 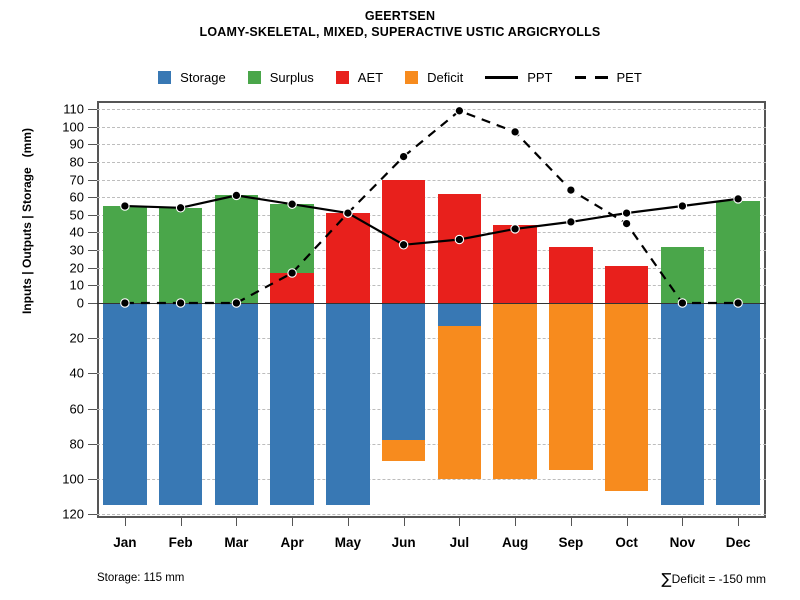 What do you see at coordinates (571, 274) in the screenshot?
I see `bar-aet-sep` at bounding box center [571, 274].